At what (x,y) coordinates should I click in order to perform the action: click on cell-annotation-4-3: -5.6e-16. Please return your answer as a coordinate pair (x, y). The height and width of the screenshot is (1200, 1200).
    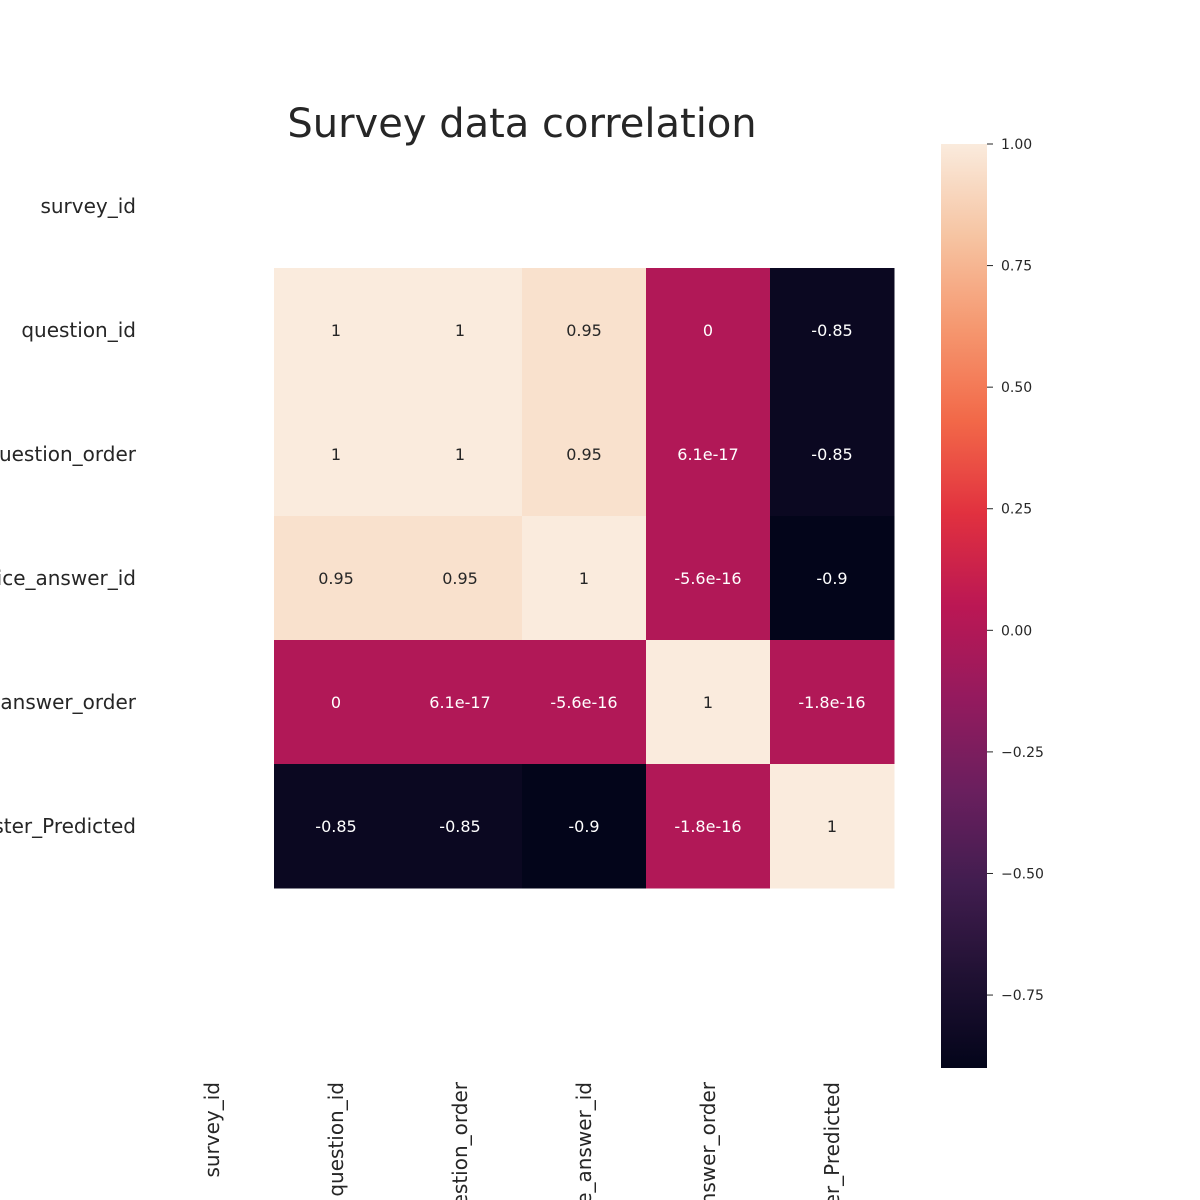
    Looking at the image, I should click on (583, 702).